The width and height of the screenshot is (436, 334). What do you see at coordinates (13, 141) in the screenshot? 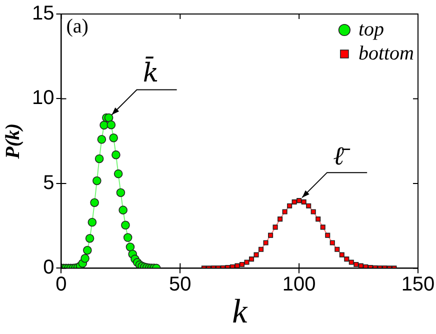
I see `y-axis-title: P(k)` at bounding box center [13, 141].